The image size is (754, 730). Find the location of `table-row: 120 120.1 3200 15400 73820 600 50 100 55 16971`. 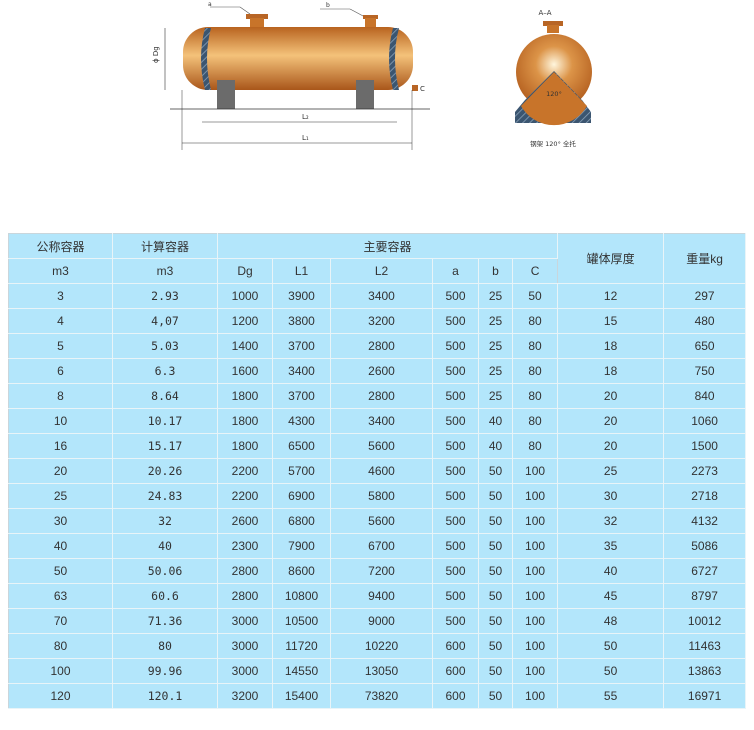

table-row: 120 120.1 3200 15400 73820 600 50 100 55 16971 is located at coordinates (377, 696).